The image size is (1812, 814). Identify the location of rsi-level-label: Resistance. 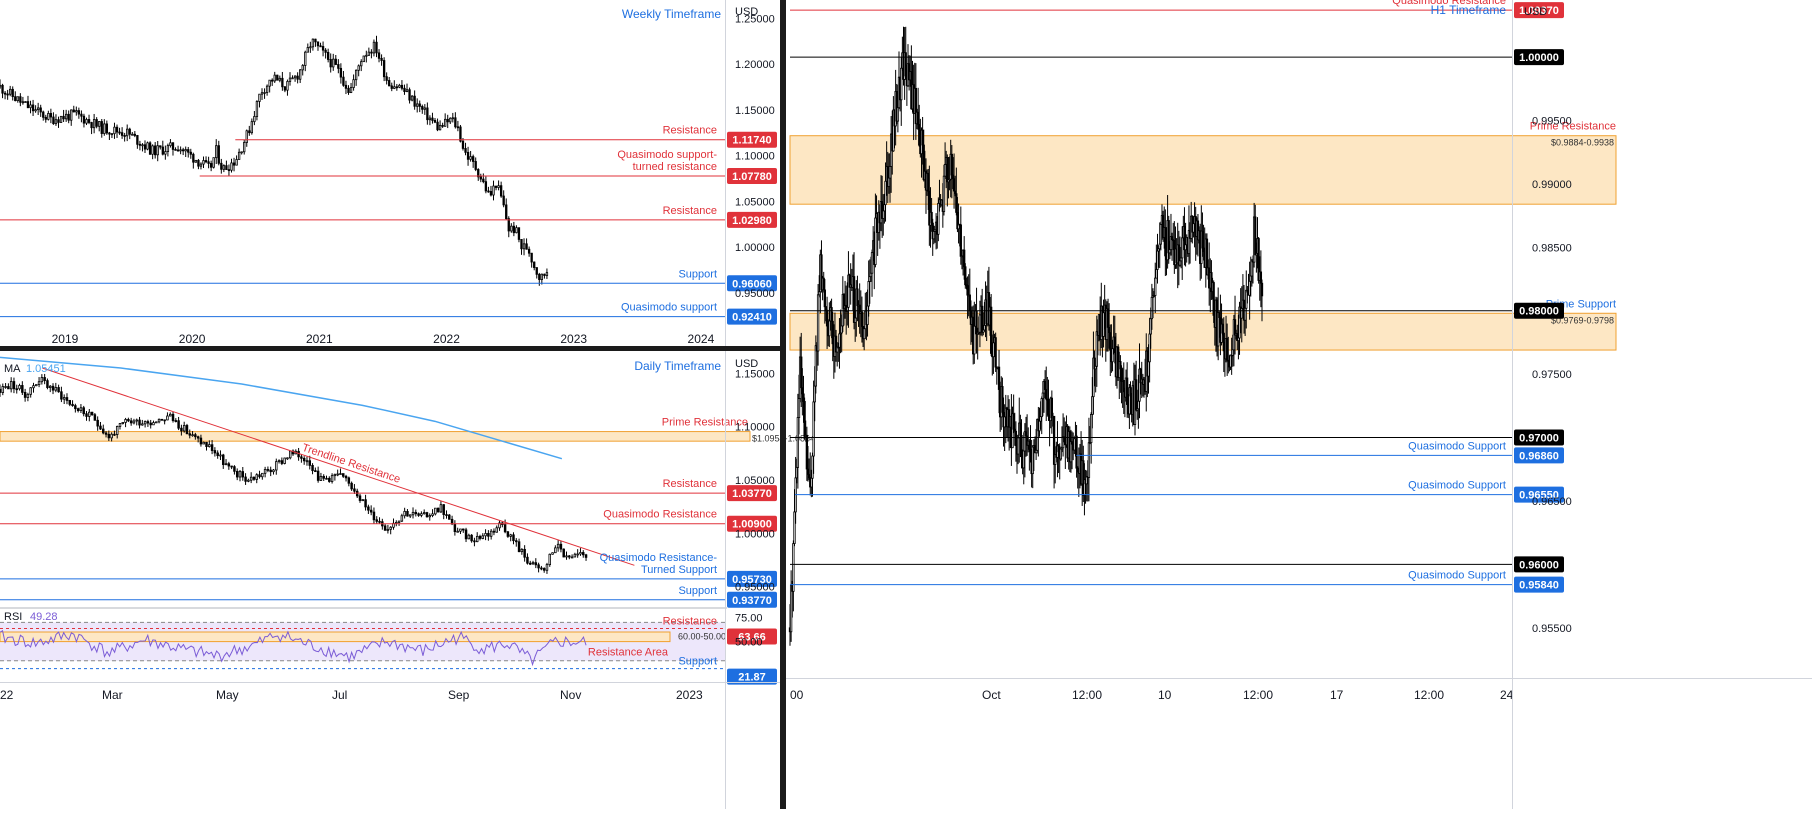
(690, 621).